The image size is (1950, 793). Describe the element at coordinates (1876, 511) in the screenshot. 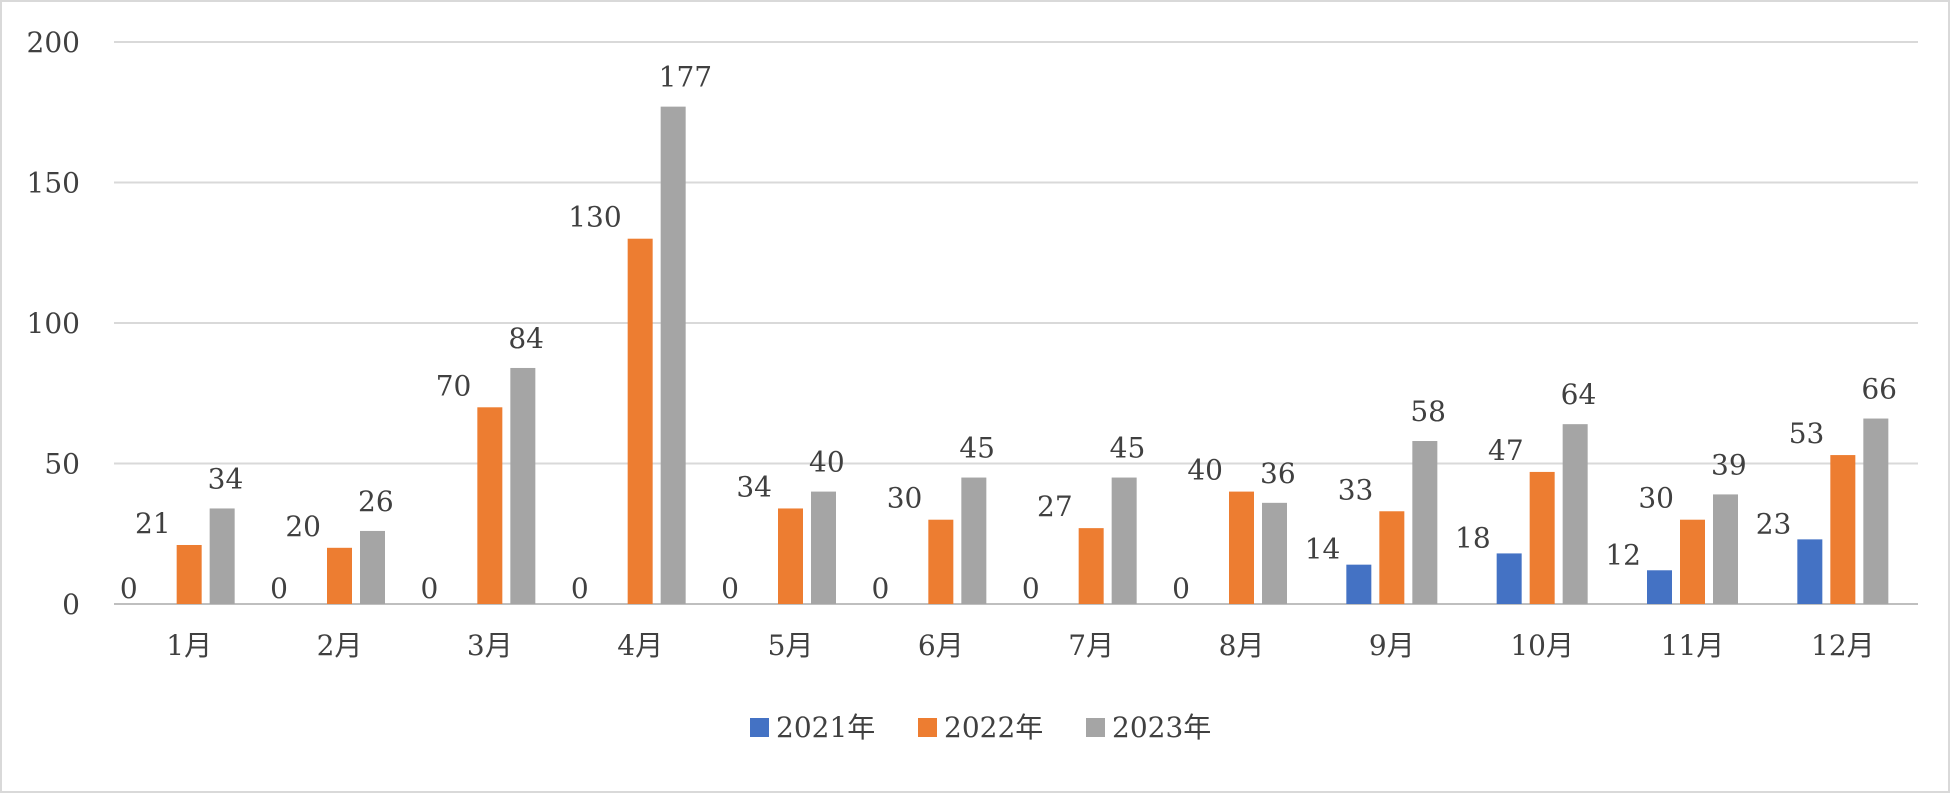

I see `bar-2023年-12月` at that location.